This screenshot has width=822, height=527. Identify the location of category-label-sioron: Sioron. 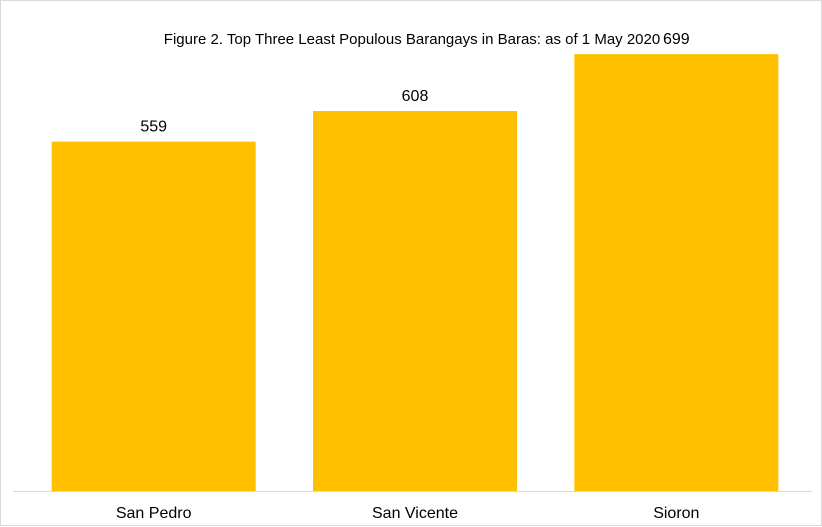
(676, 513).